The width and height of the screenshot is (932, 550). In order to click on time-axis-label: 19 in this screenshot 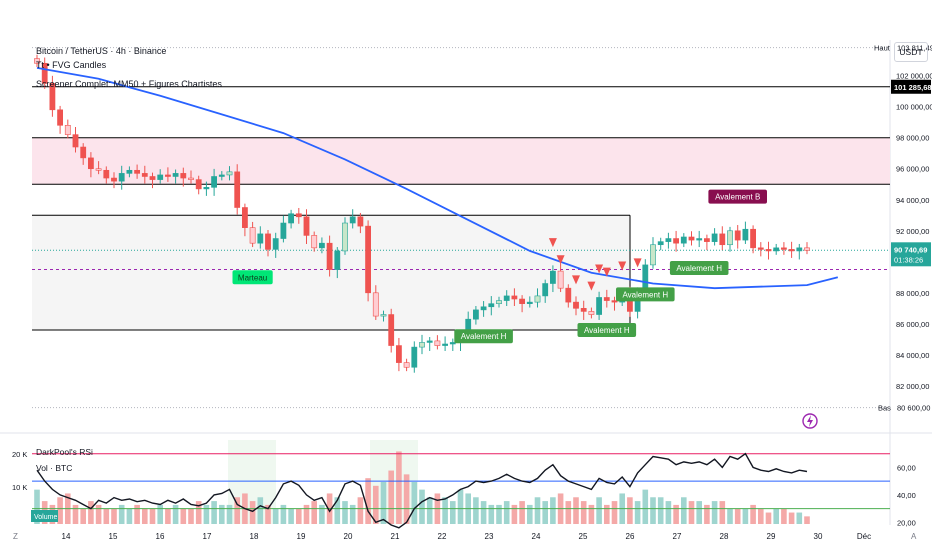, I will do `click(301, 536)`.